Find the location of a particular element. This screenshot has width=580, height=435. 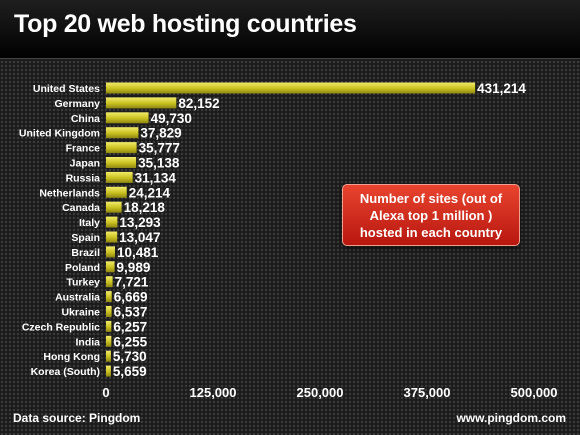

value-label: 18,218 is located at coordinates (145, 207).